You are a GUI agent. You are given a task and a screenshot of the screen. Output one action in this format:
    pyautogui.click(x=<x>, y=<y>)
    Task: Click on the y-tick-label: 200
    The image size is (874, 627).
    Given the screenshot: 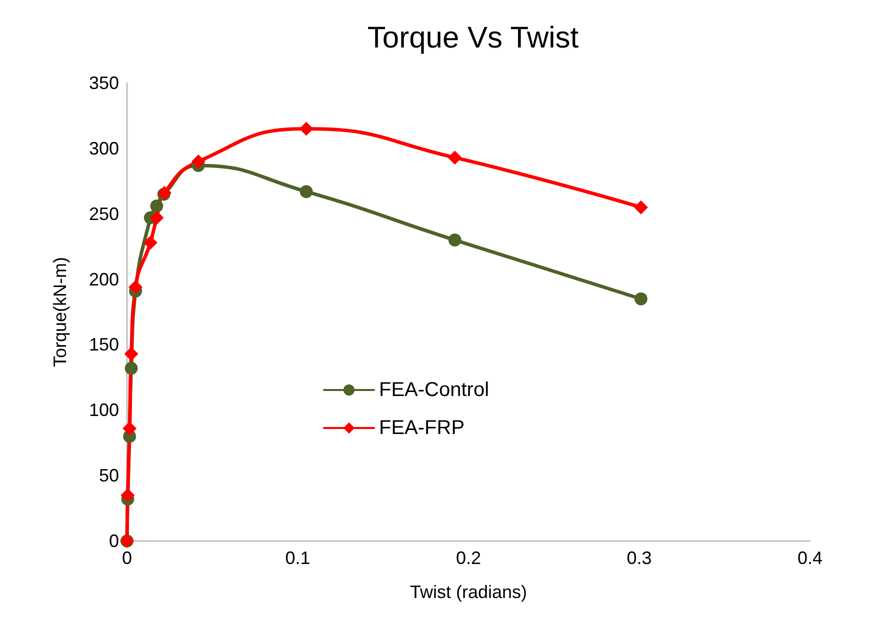 What is the action you would take?
    pyautogui.click(x=103, y=279)
    